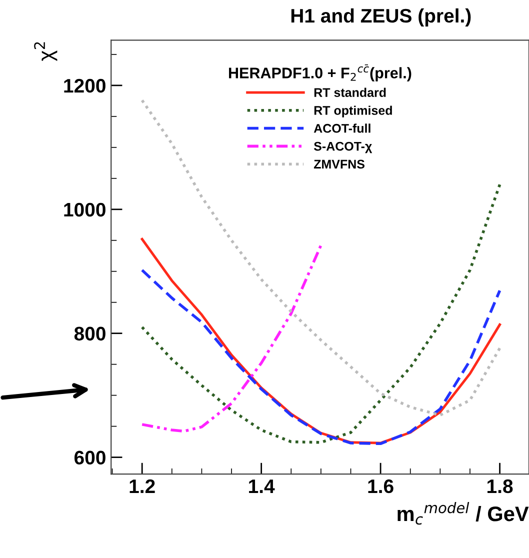  I want to click on y-axis-title: χ$^{2}$, so click(46, 52).